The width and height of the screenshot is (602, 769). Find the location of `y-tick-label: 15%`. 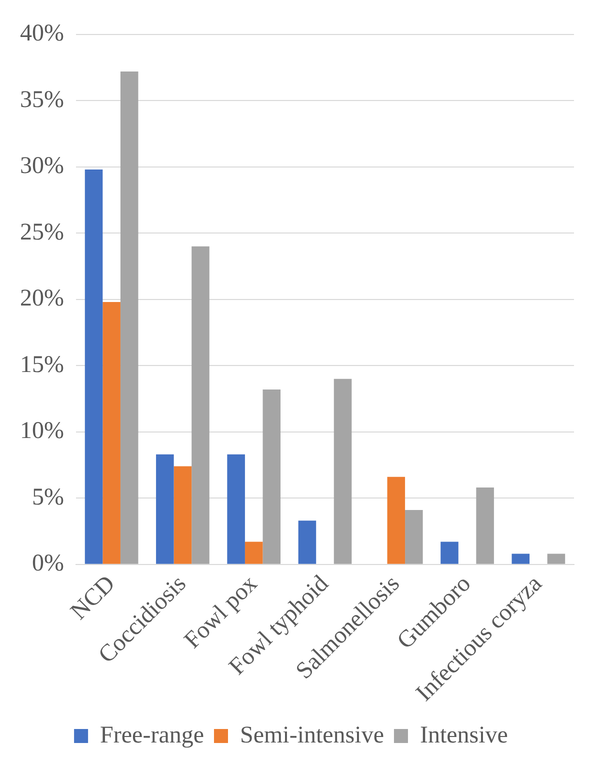

y-tick-label: 15% is located at coordinates (42, 365).